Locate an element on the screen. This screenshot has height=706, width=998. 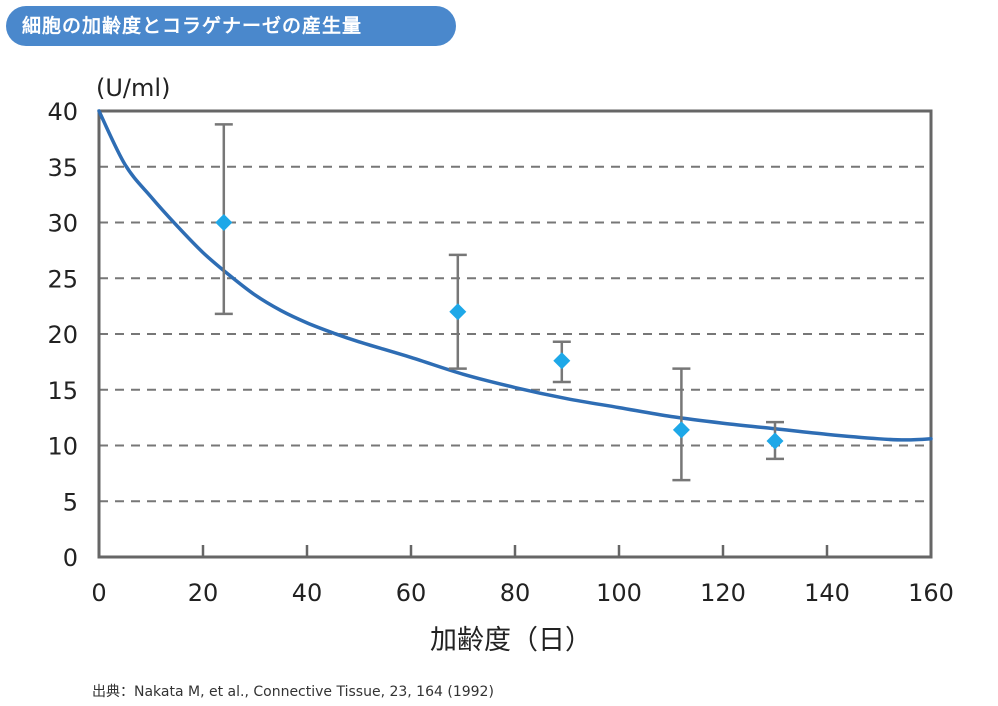
y-tick-label: 10 is located at coordinates (62, 447).